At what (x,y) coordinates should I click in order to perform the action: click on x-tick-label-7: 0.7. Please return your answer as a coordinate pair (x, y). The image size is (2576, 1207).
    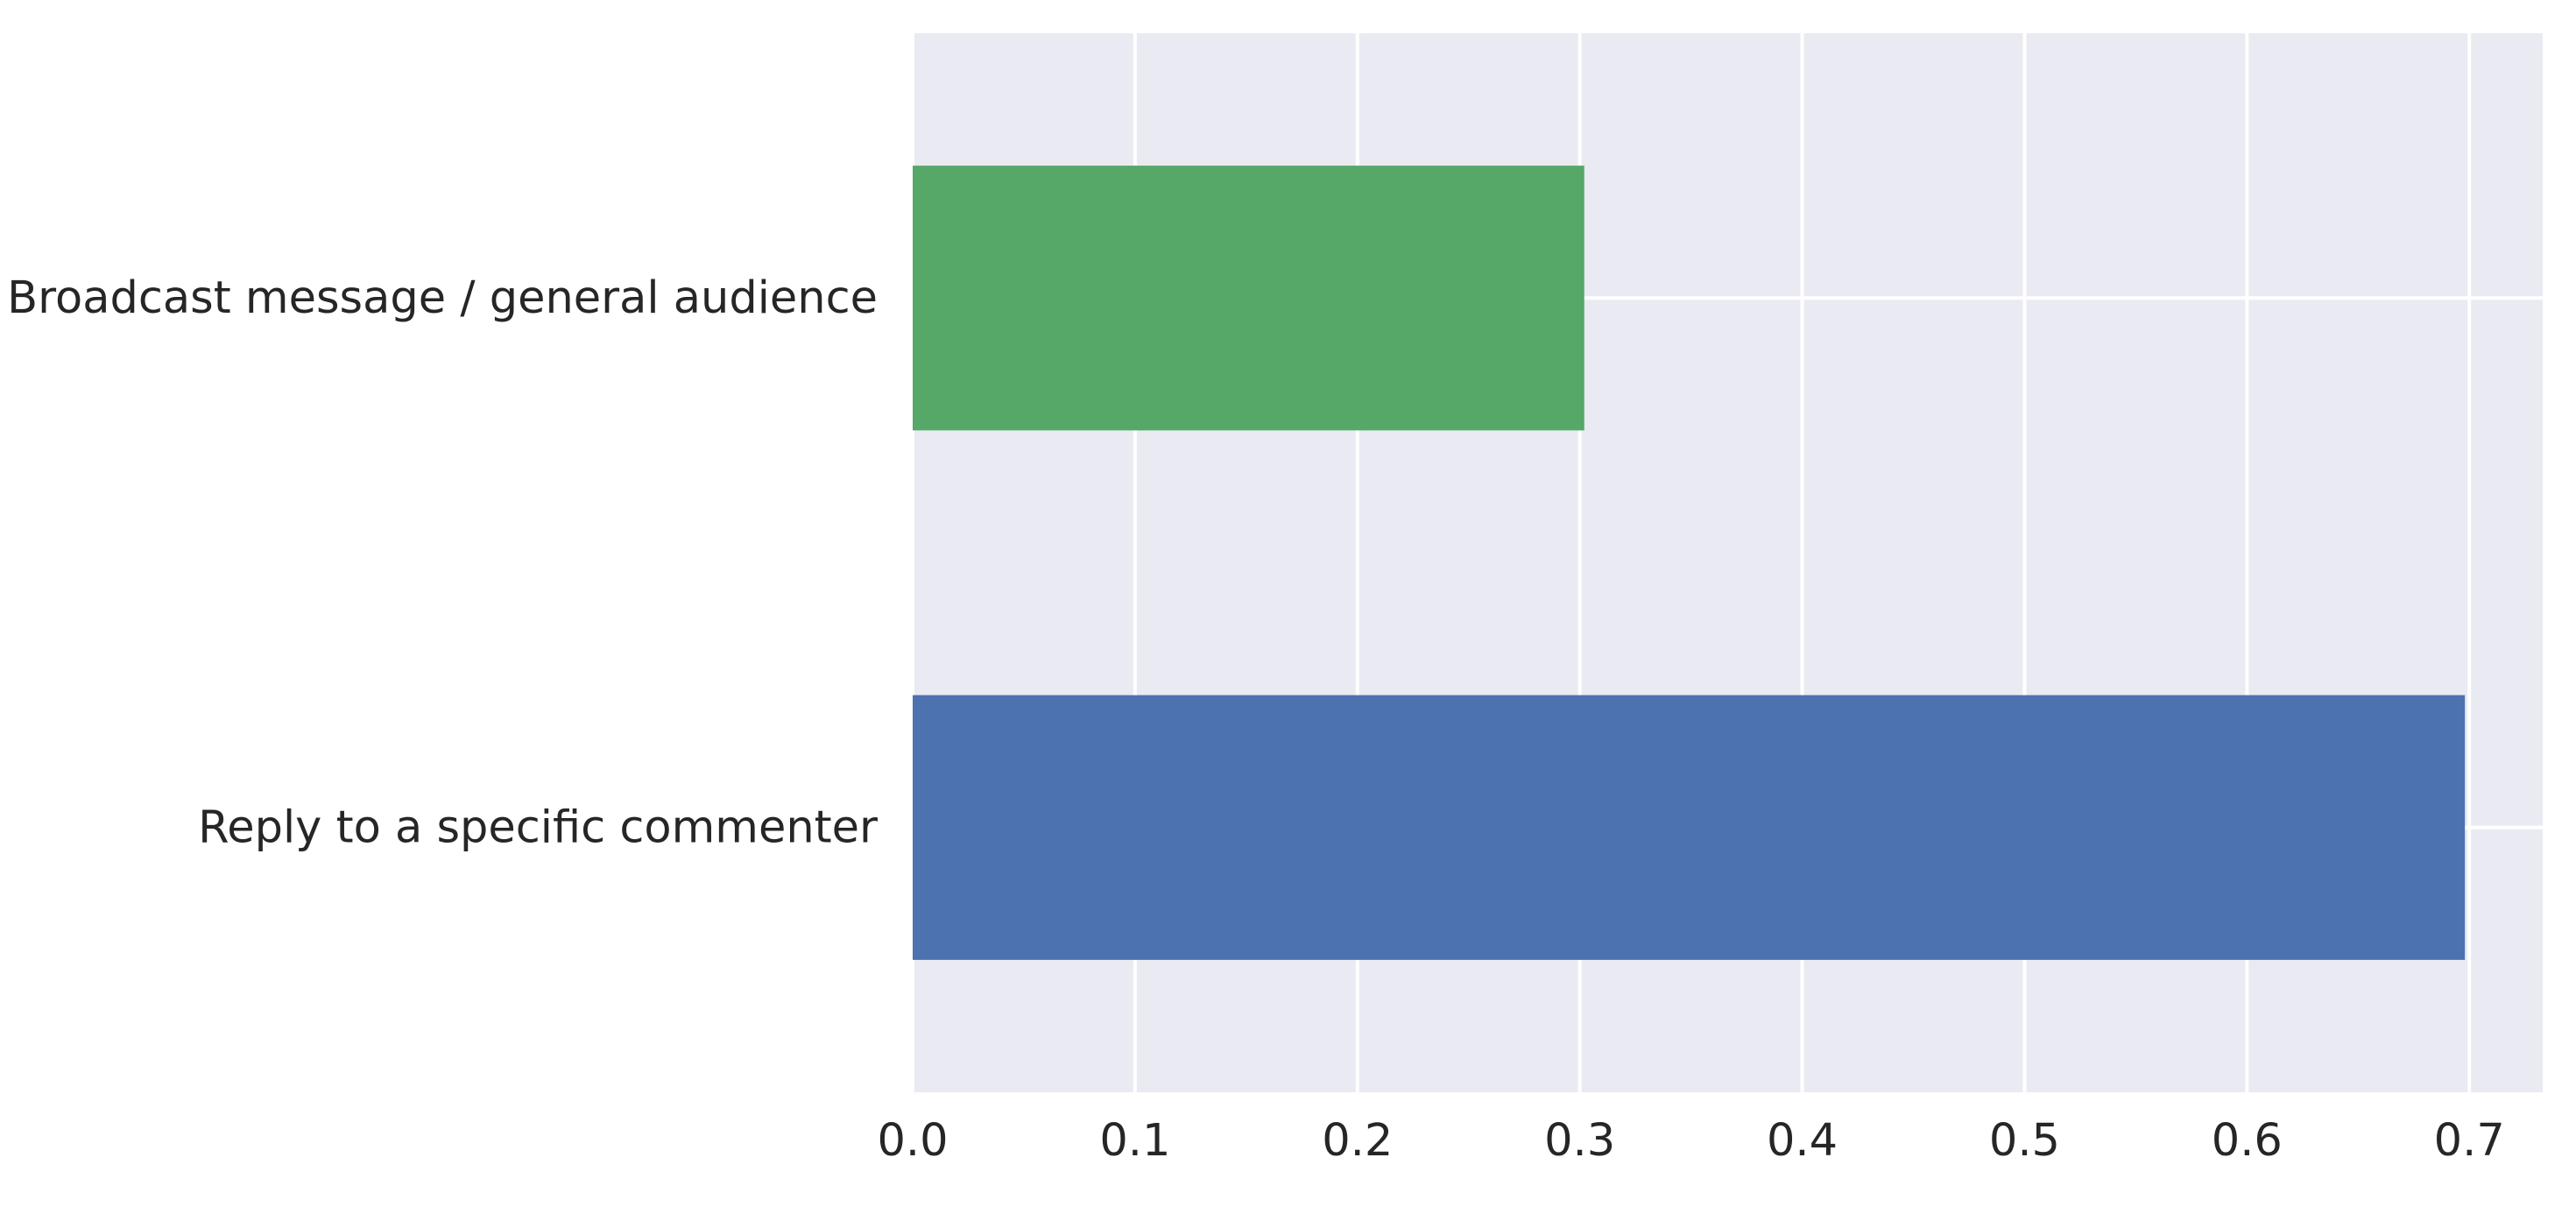
    Looking at the image, I should click on (2469, 1141).